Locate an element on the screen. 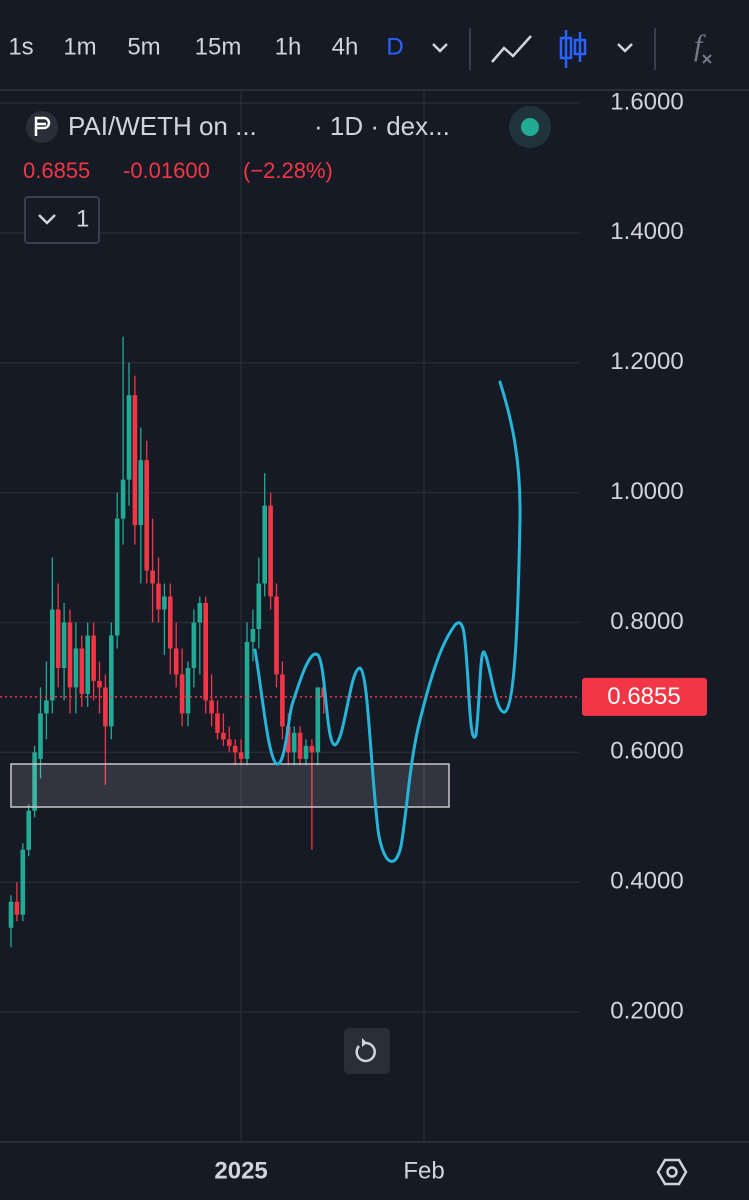  hand-drawn-path is located at coordinates (387, 621).